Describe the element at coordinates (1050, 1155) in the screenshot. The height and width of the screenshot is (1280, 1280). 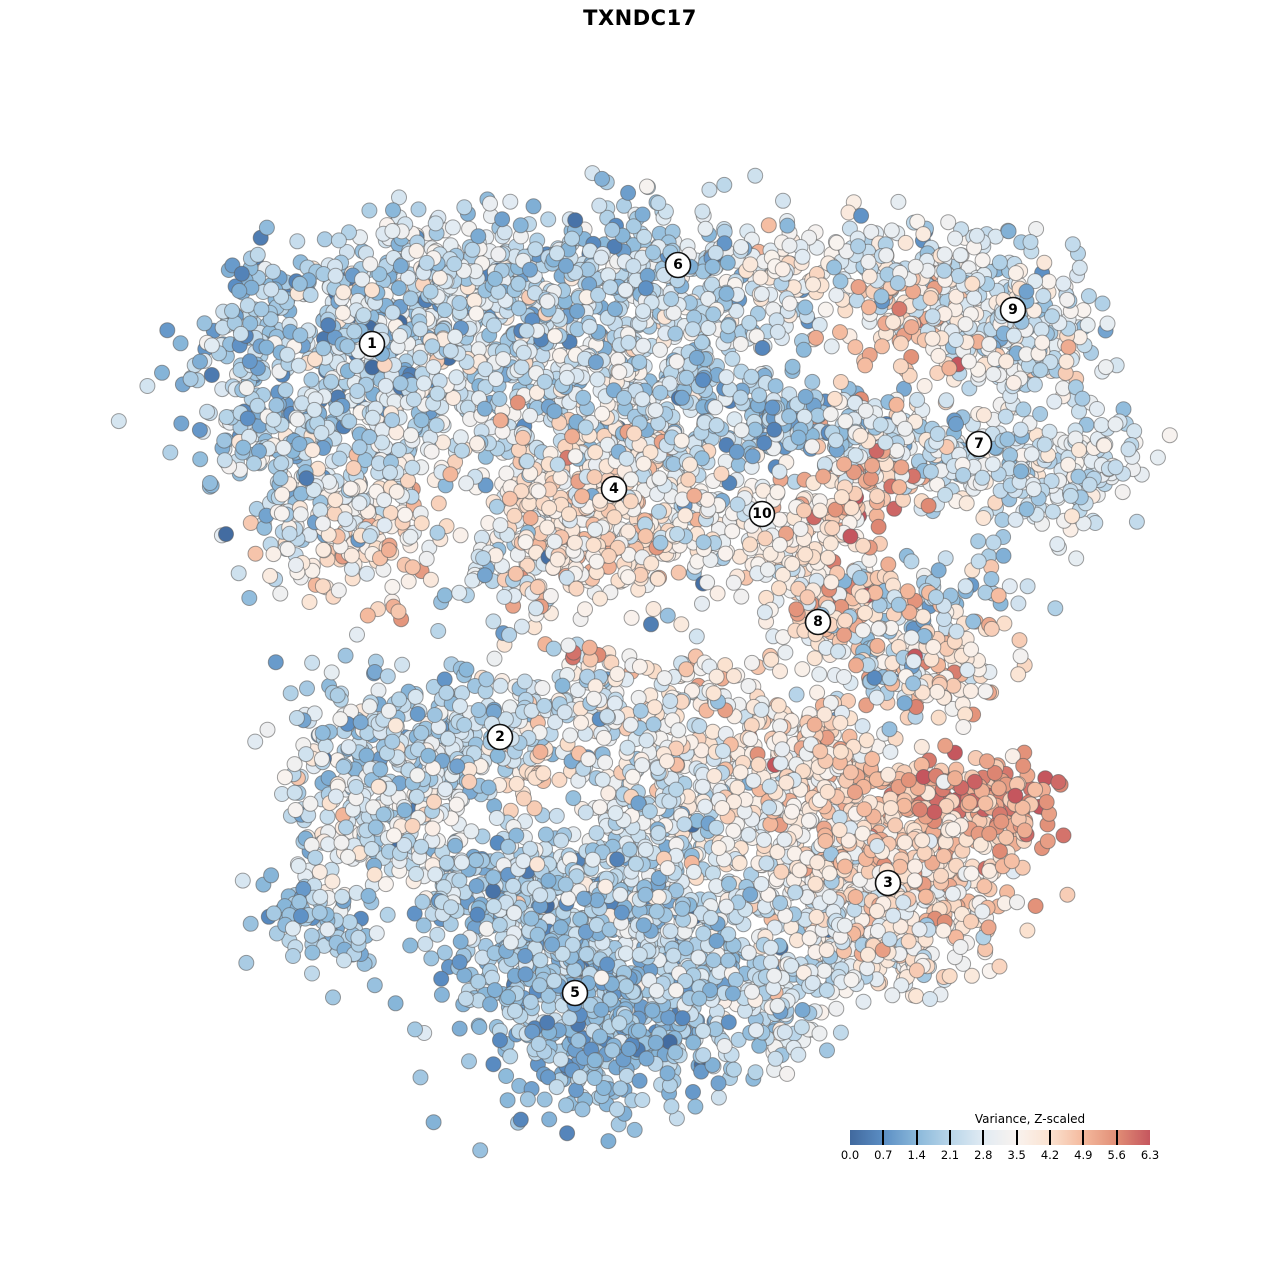
I see `colorbar-tick: 4.2` at that location.